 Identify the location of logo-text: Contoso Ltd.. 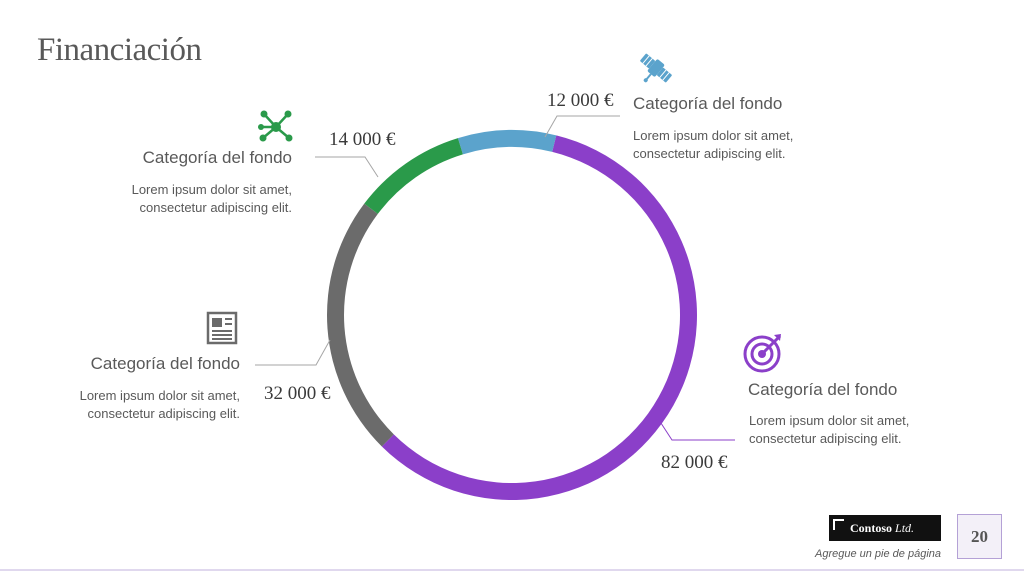
(882, 528).